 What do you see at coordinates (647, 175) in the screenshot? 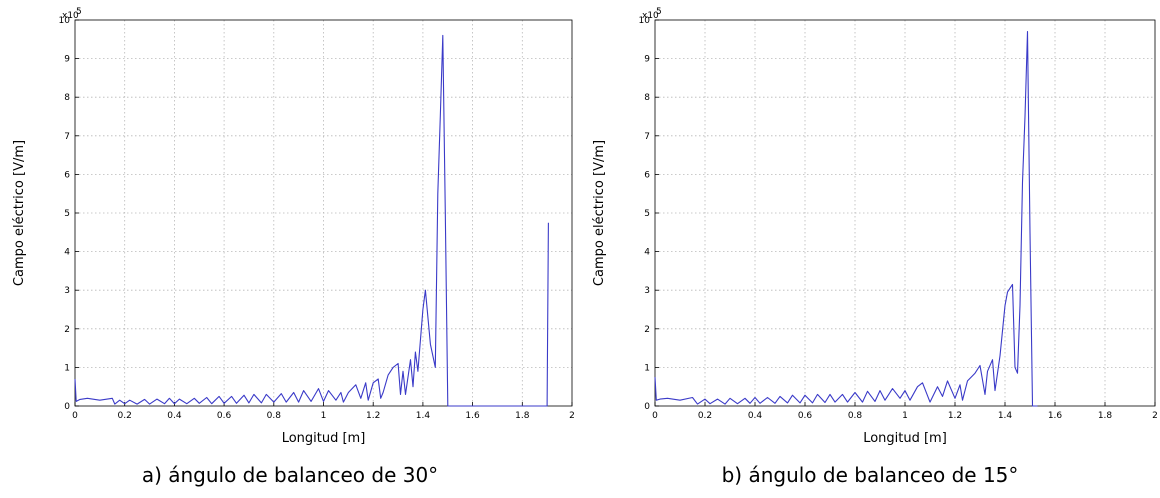
I see `chart-b-y-tick-label: 6` at bounding box center [647, 175].